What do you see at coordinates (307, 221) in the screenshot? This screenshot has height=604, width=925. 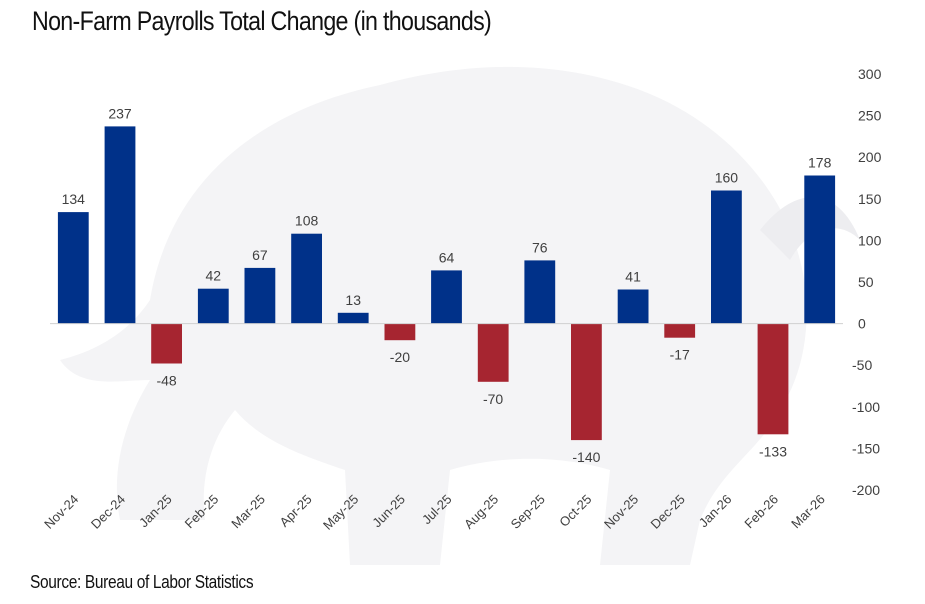 I see `data-label: 108` at bounding box center [307, 221].